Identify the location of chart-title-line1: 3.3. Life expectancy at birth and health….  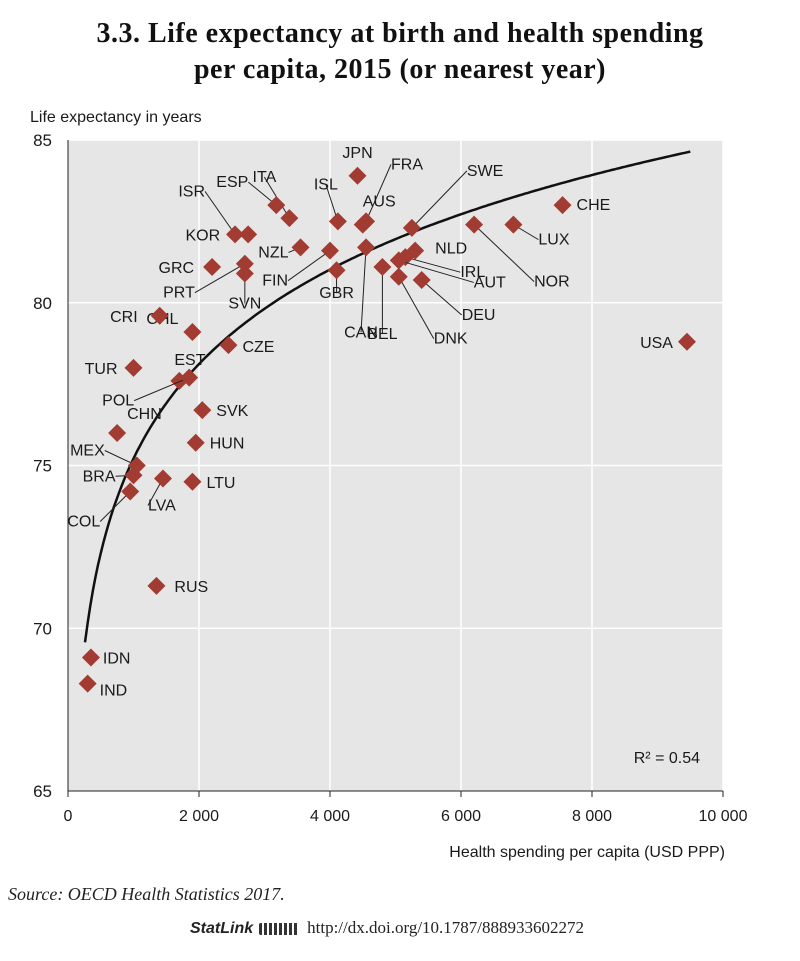
(400, 33).